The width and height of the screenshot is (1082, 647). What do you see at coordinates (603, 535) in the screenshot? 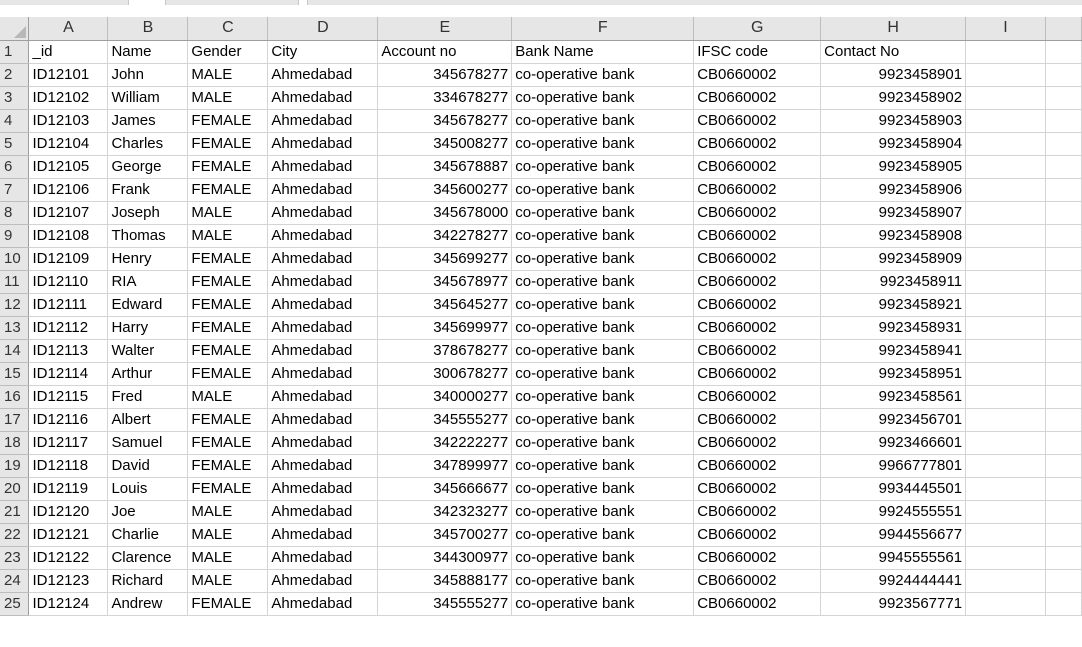
I see `cell-f22: co-operative bank` at bounding box center [603, 535].